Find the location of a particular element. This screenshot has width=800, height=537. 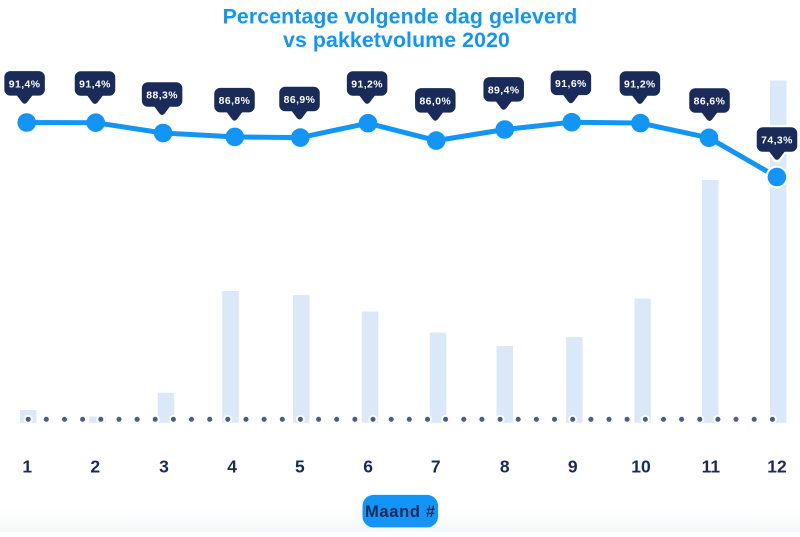

svg-text: 10 is located at coordinates (641, 467).